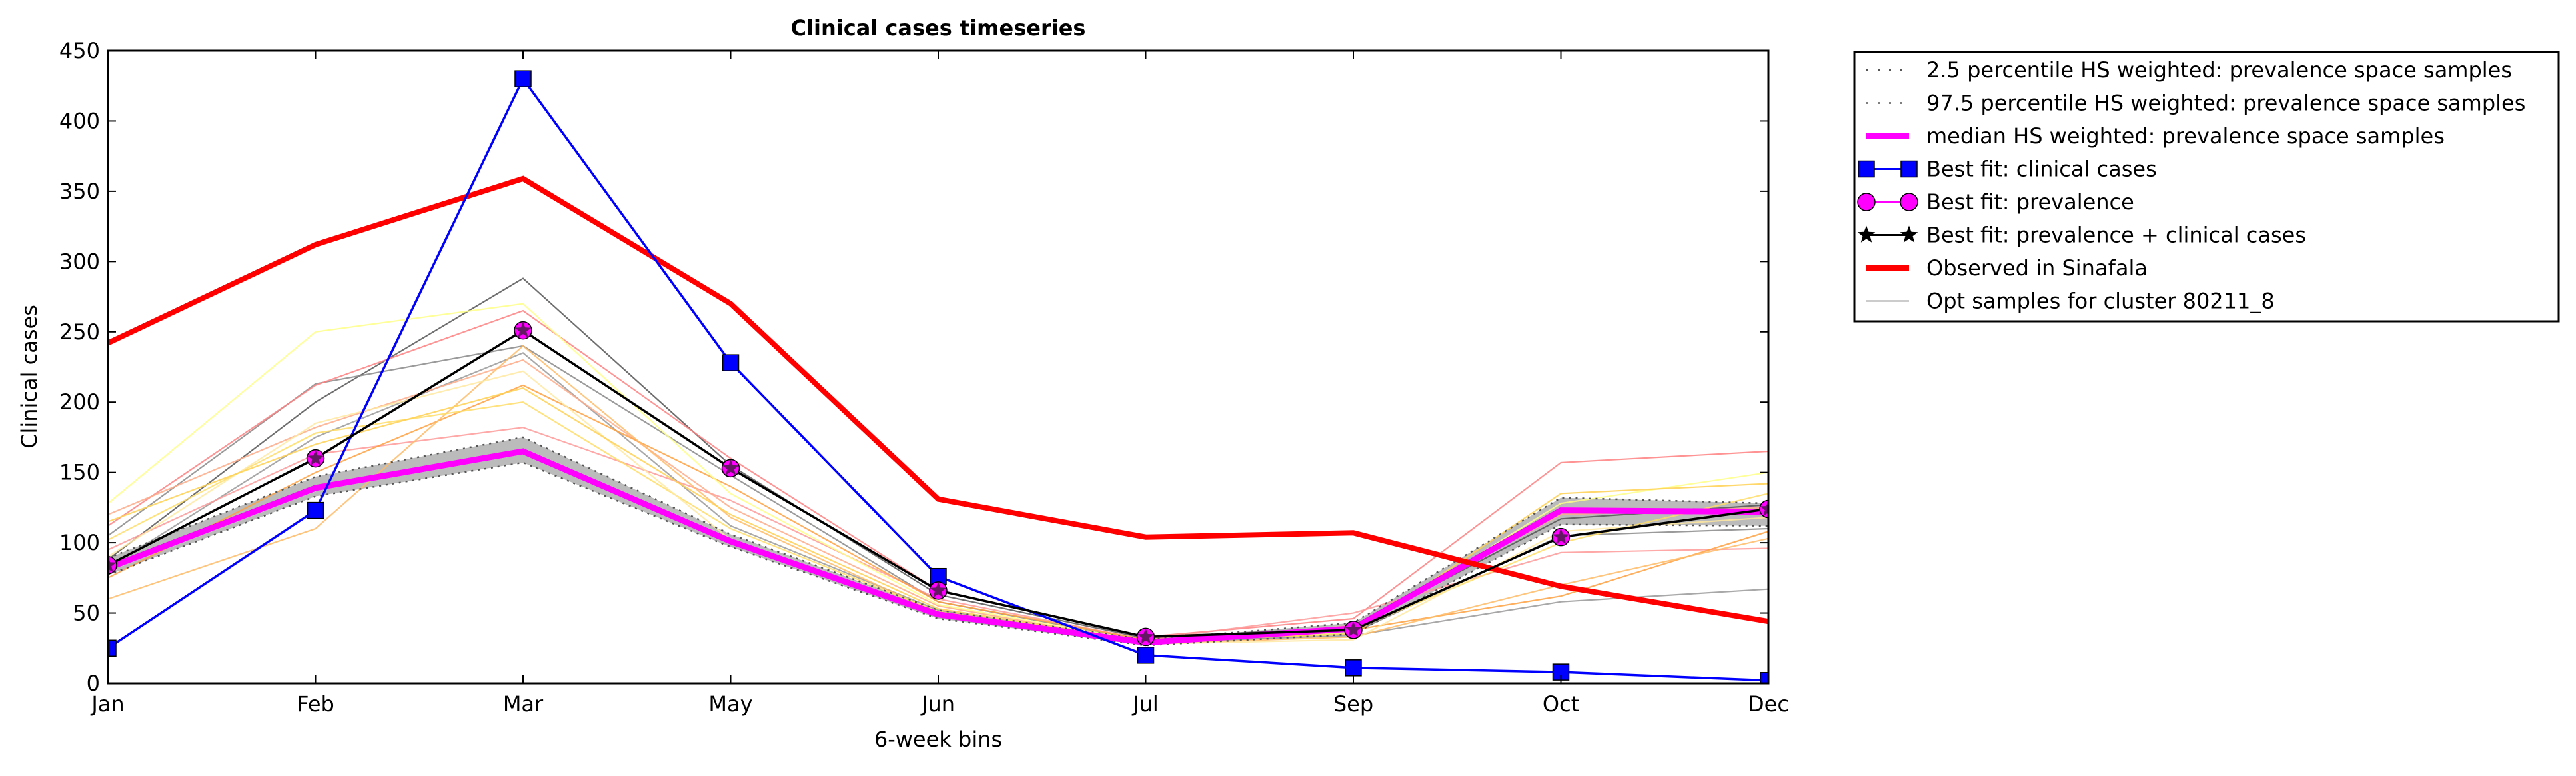 This screenshot has height=776, width=2576. Describe the element at coordinates (316, 704) in the screenshot. I see `x-tick-label: Feb` at that location.